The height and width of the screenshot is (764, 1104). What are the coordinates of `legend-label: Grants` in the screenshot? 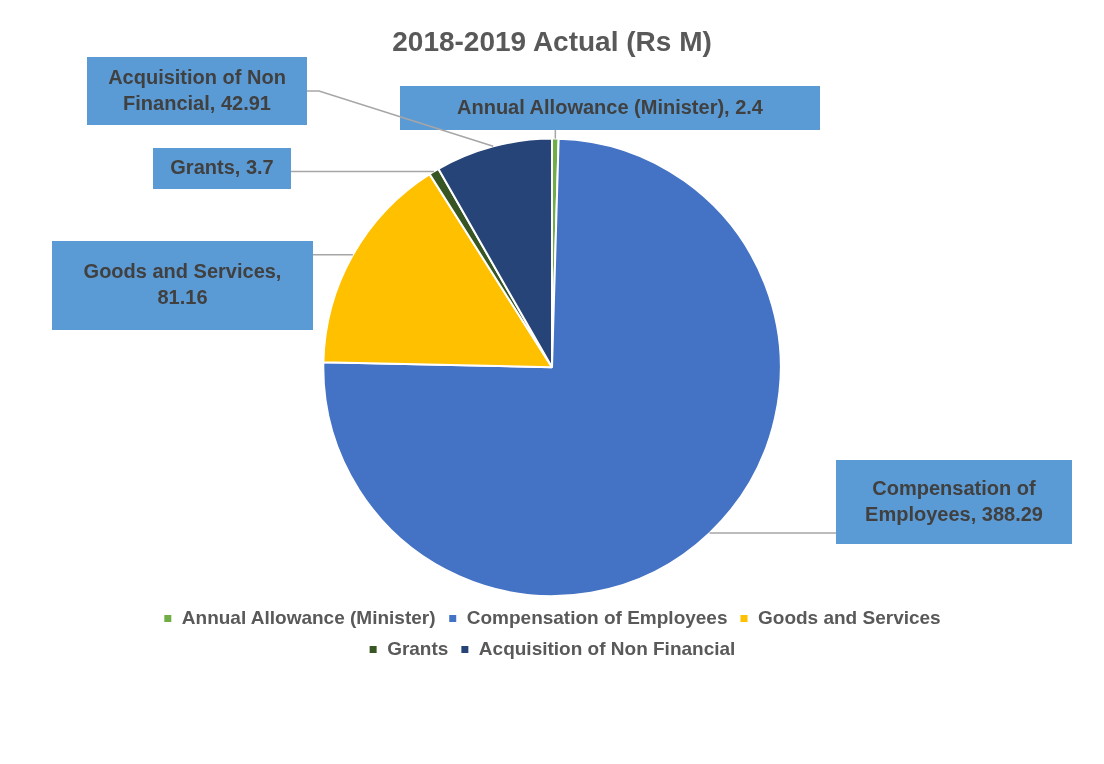 It's located at (418, 648).